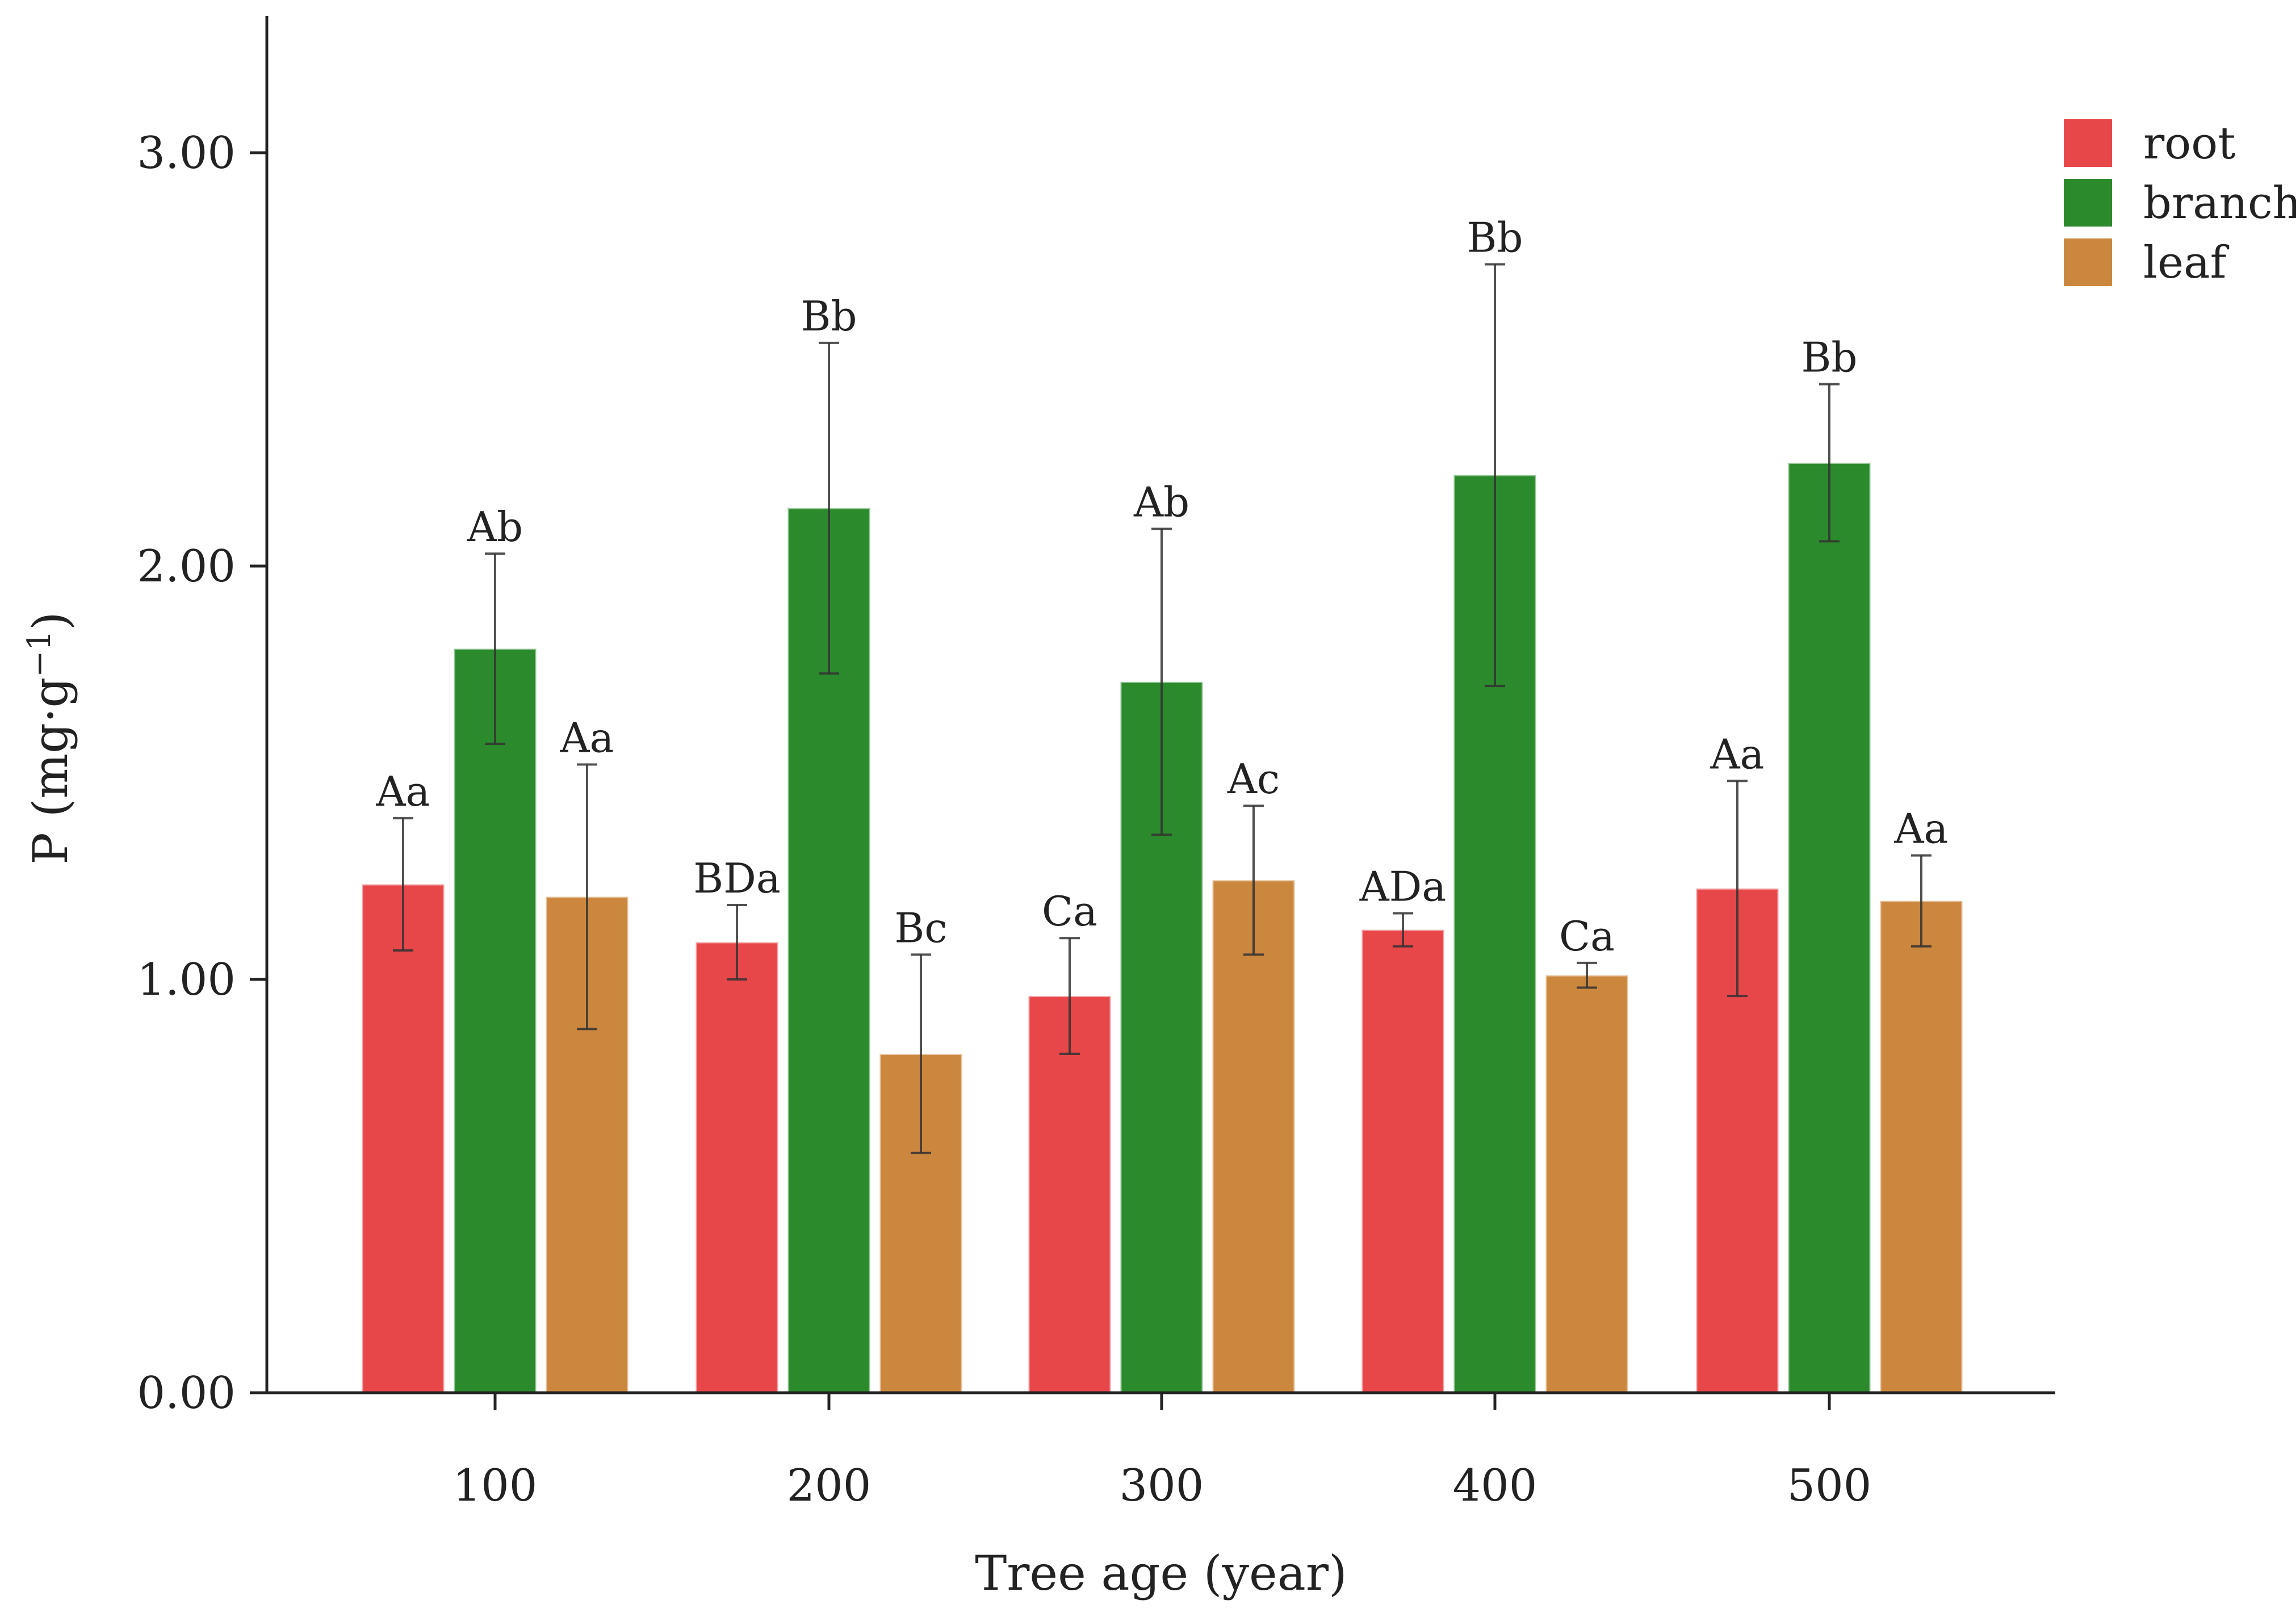 This screenshot has width=2296, height=1617. What do you see at coordinates (2088, 262) in the screenshot?
I see `legend-swatch-leaf` at bounding box center [2088, 262].